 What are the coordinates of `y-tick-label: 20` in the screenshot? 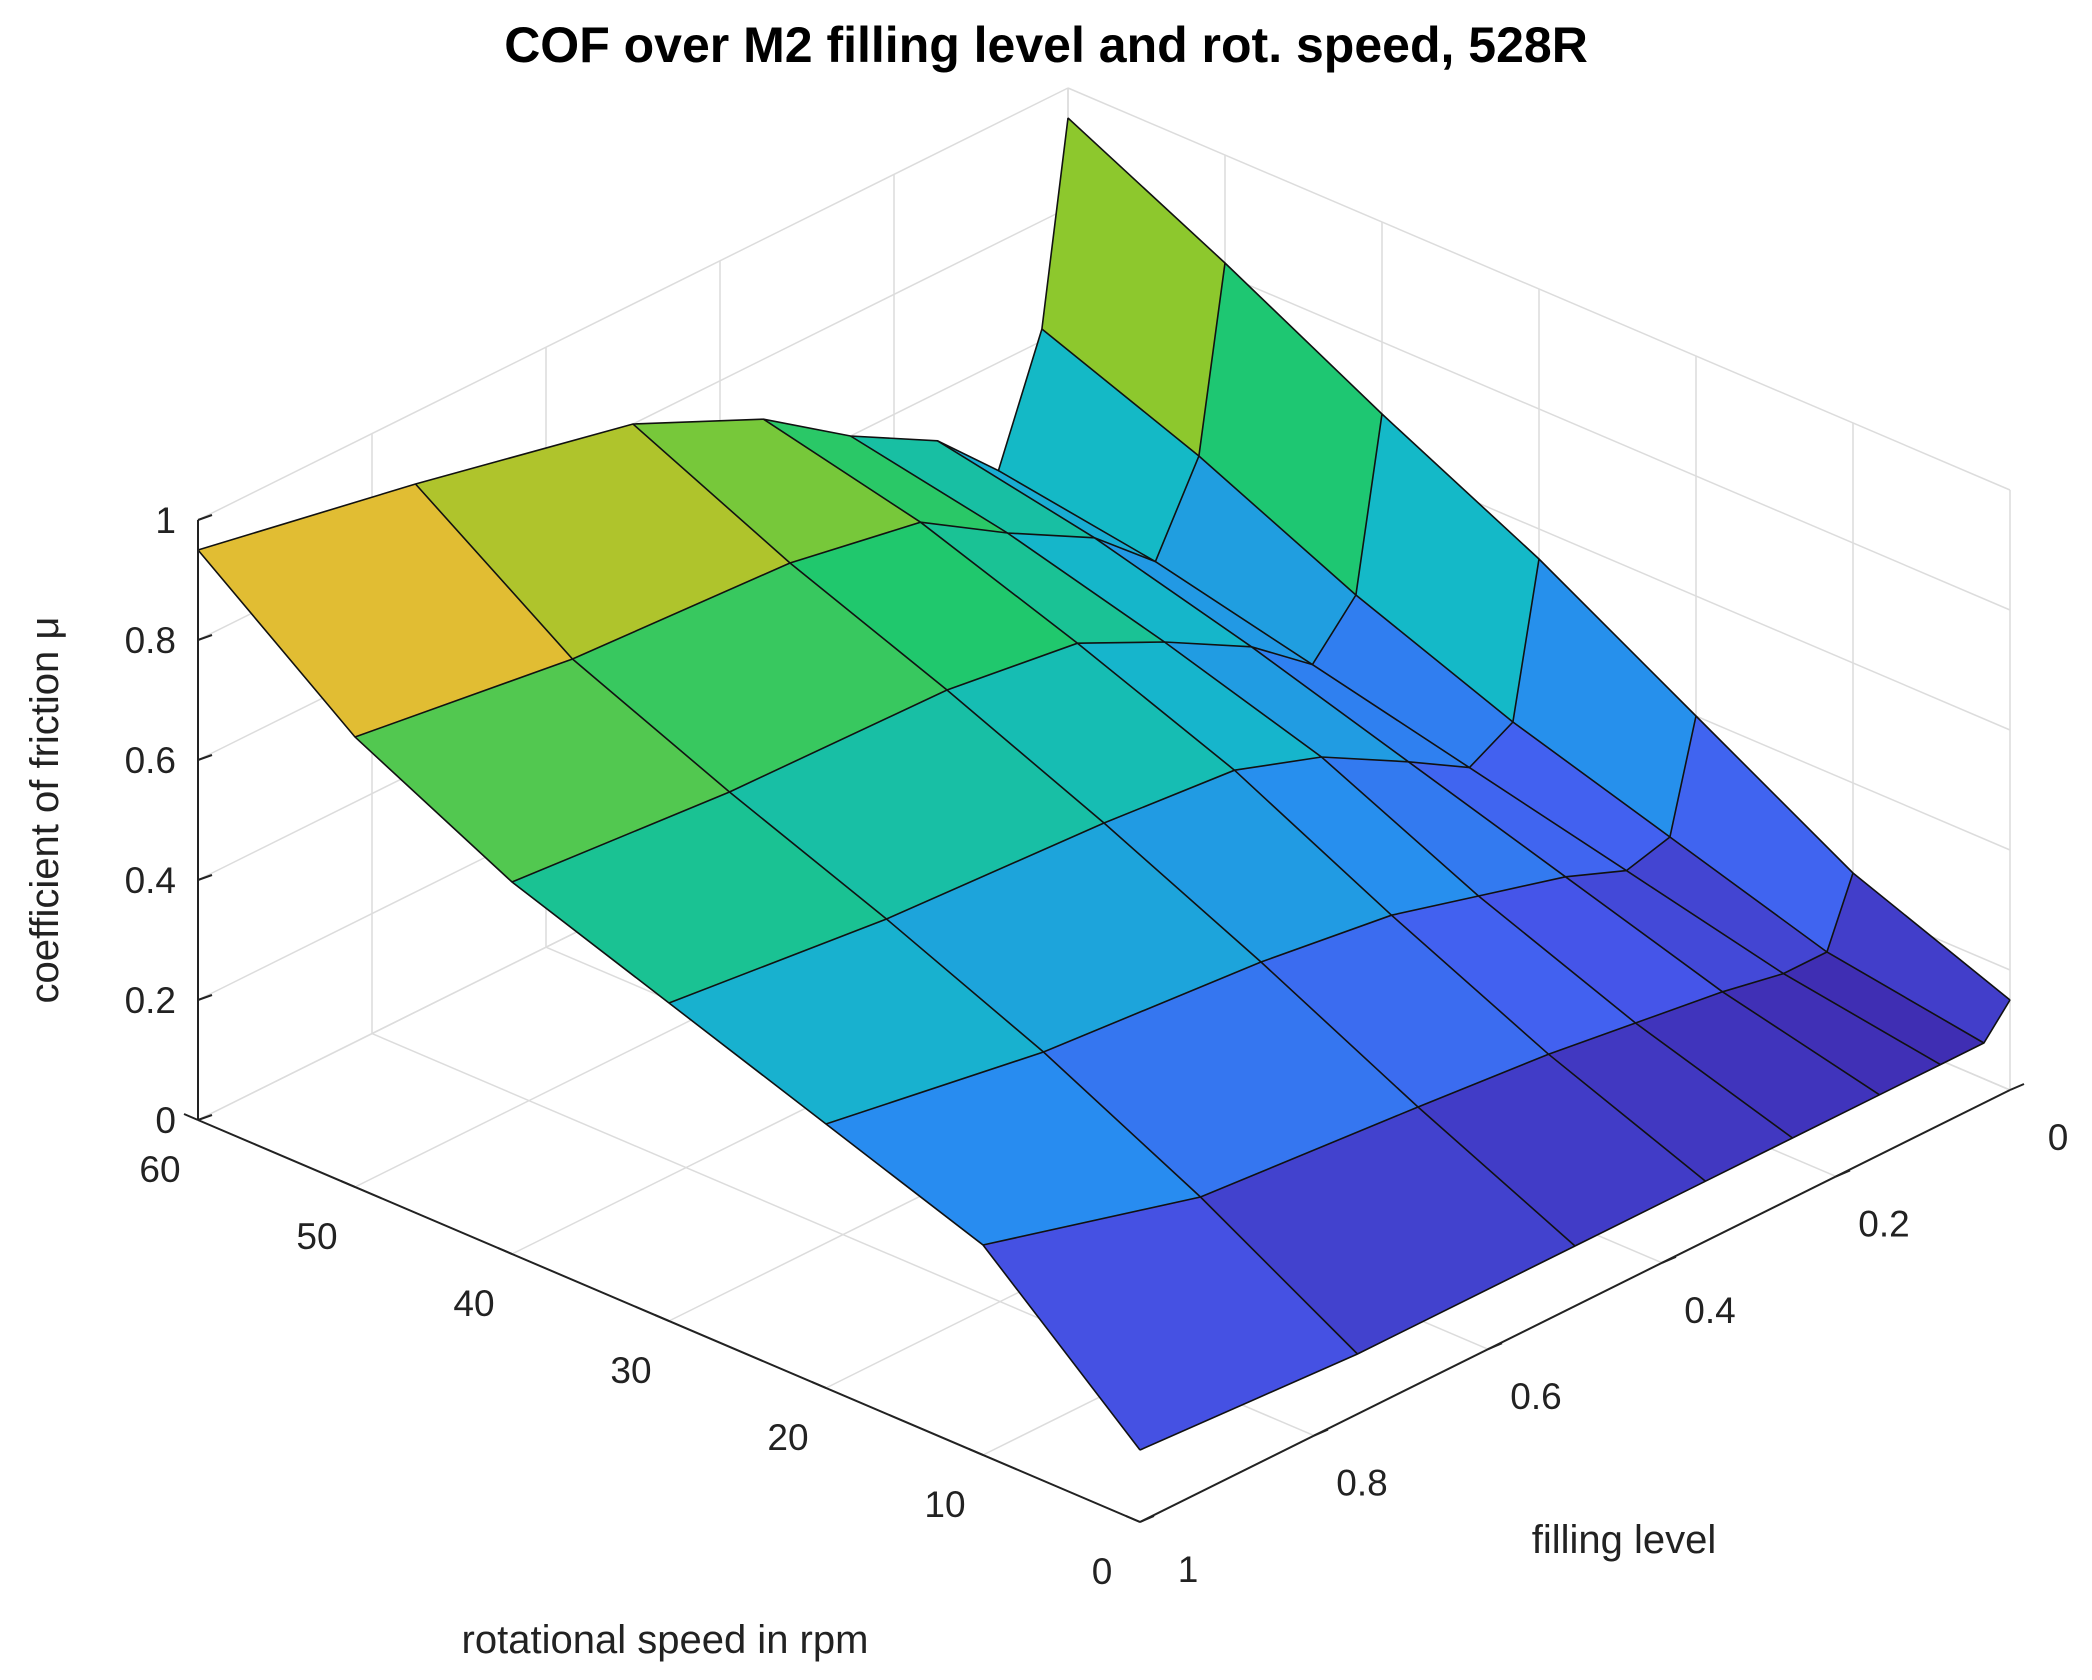 It's located at (787, 1437).